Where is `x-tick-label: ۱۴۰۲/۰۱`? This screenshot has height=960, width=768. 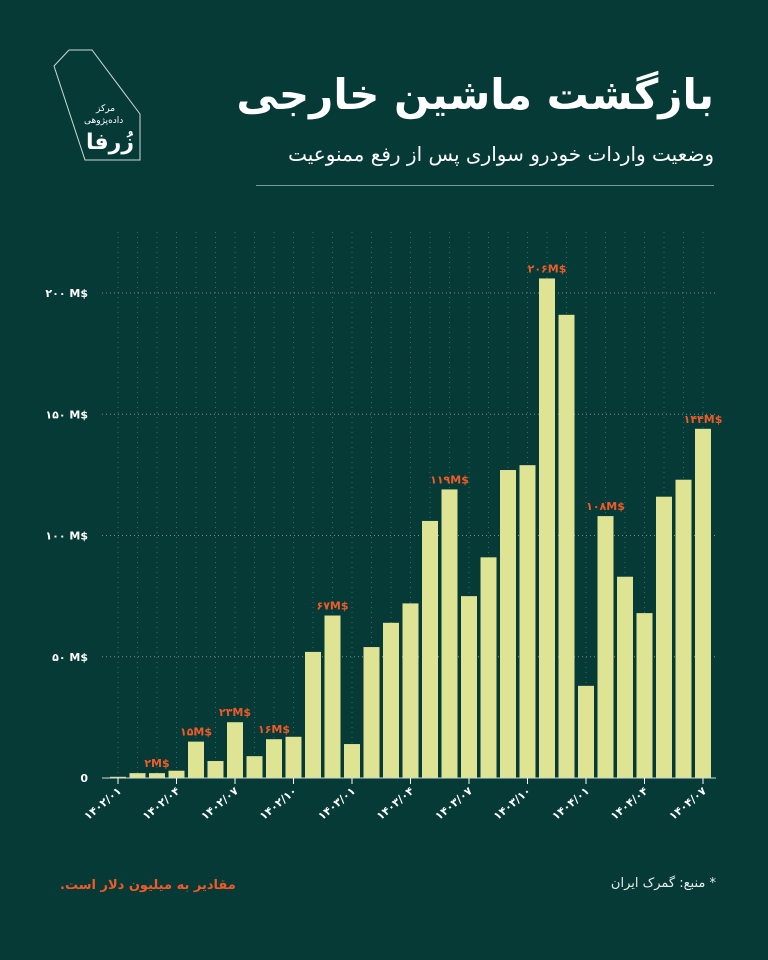
x-tick-label: ۱۴۰۲/۰۱ is located at coordinates (103, 803).